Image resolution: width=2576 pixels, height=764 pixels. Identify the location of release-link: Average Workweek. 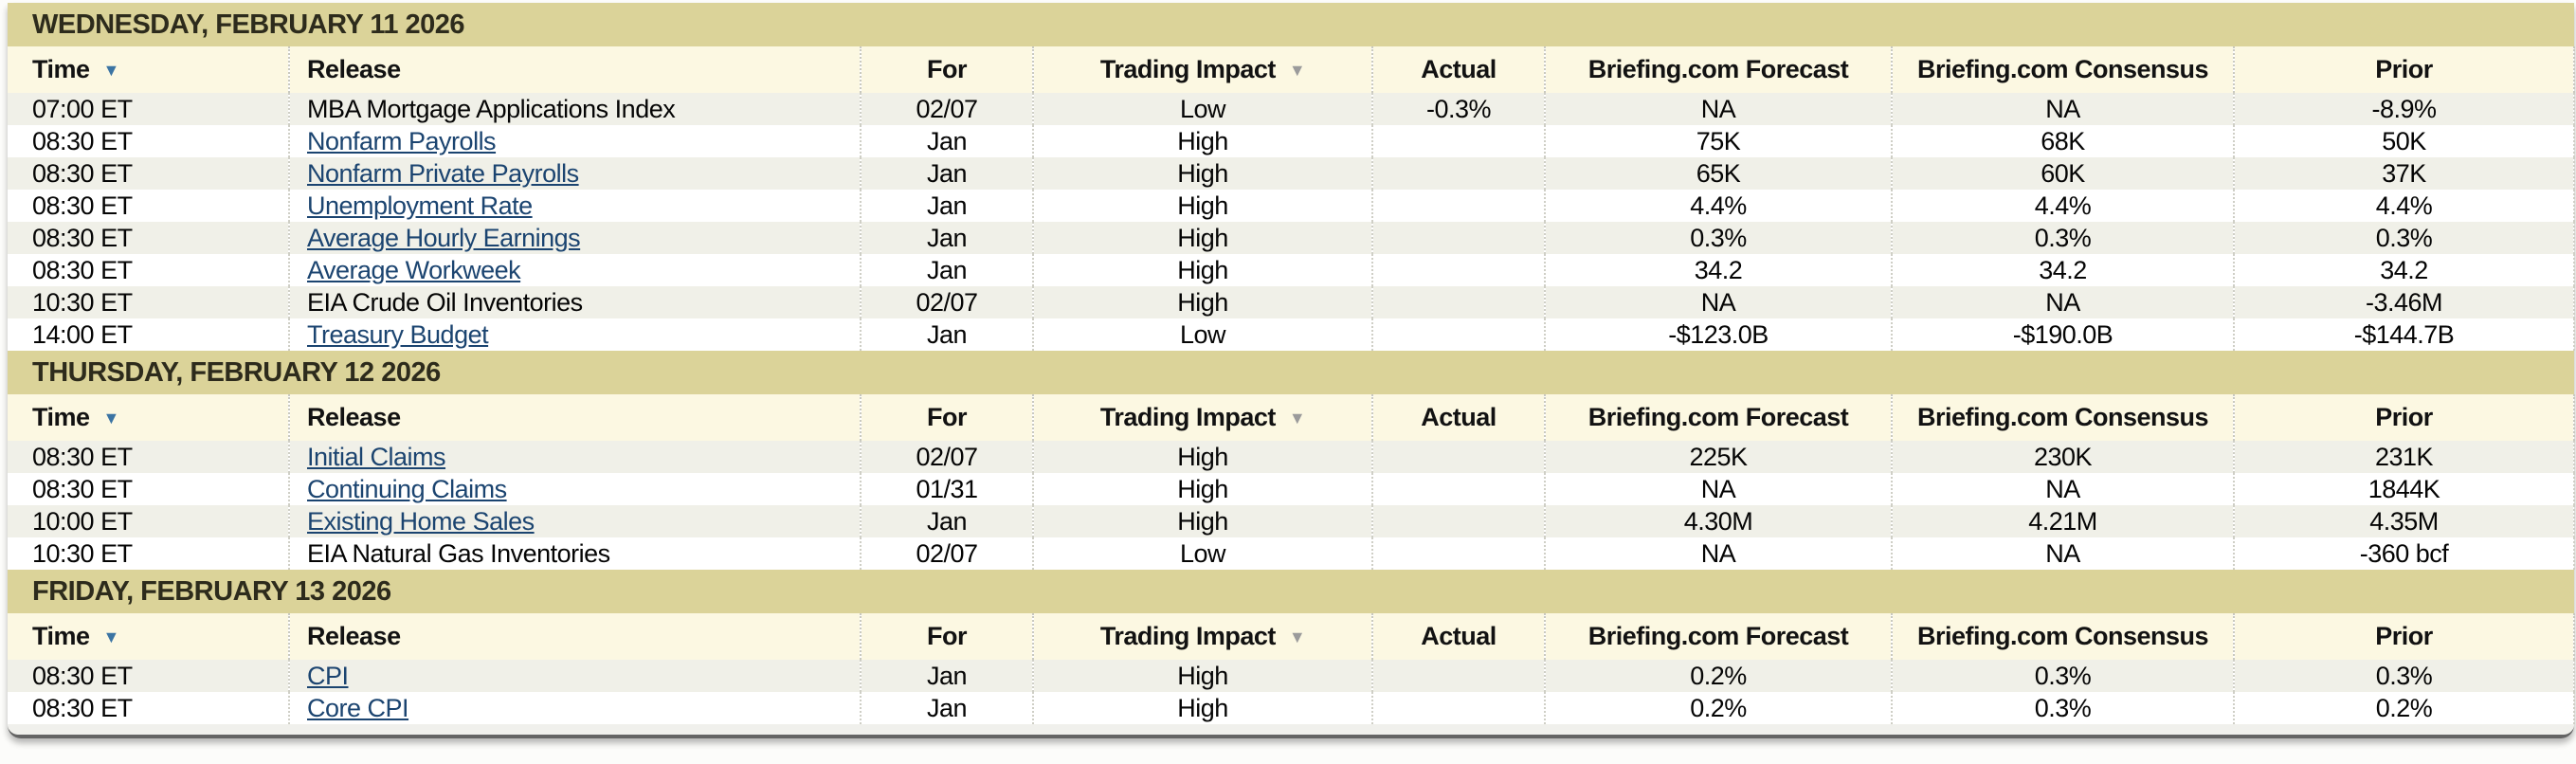
(414, 269).